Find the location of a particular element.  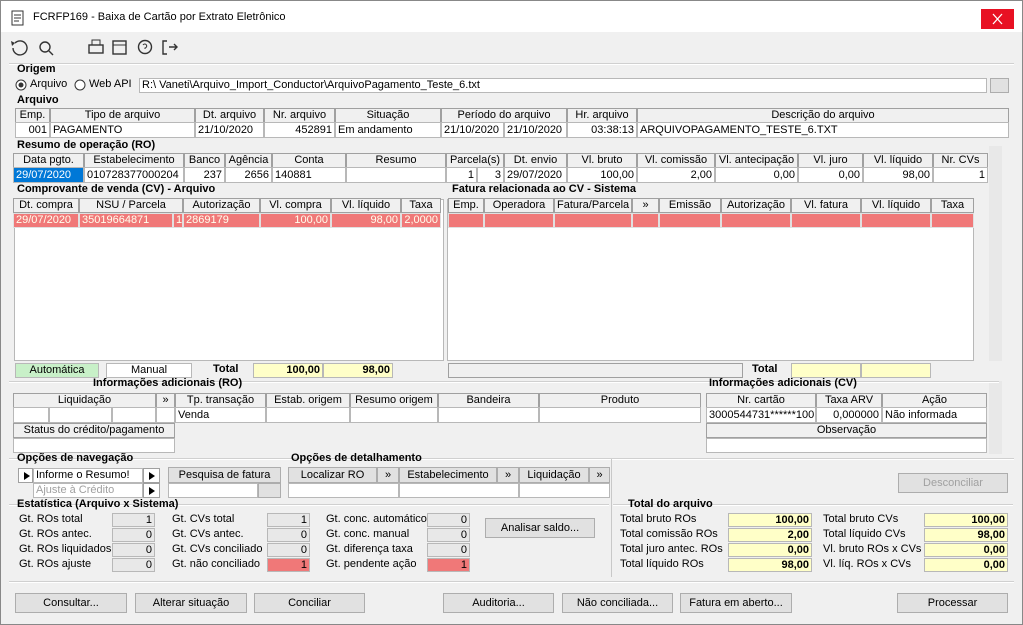

pesquisa-field is located at coordinates (213, 490).